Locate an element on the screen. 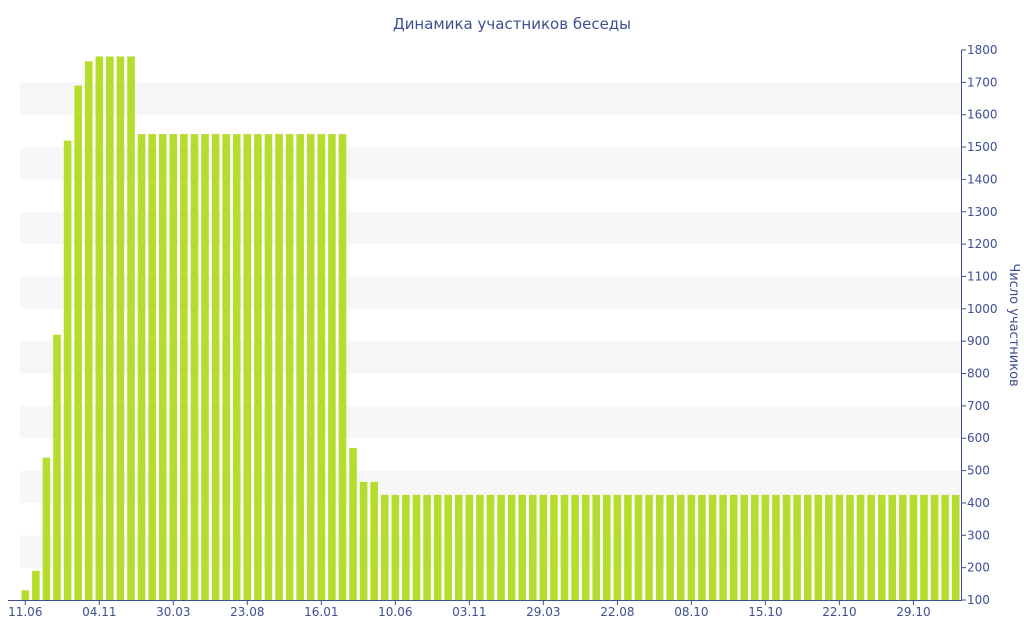 This screenshot has height=644, width=1024. y-tick-label: 1800 is located at coordinates (982, 50).